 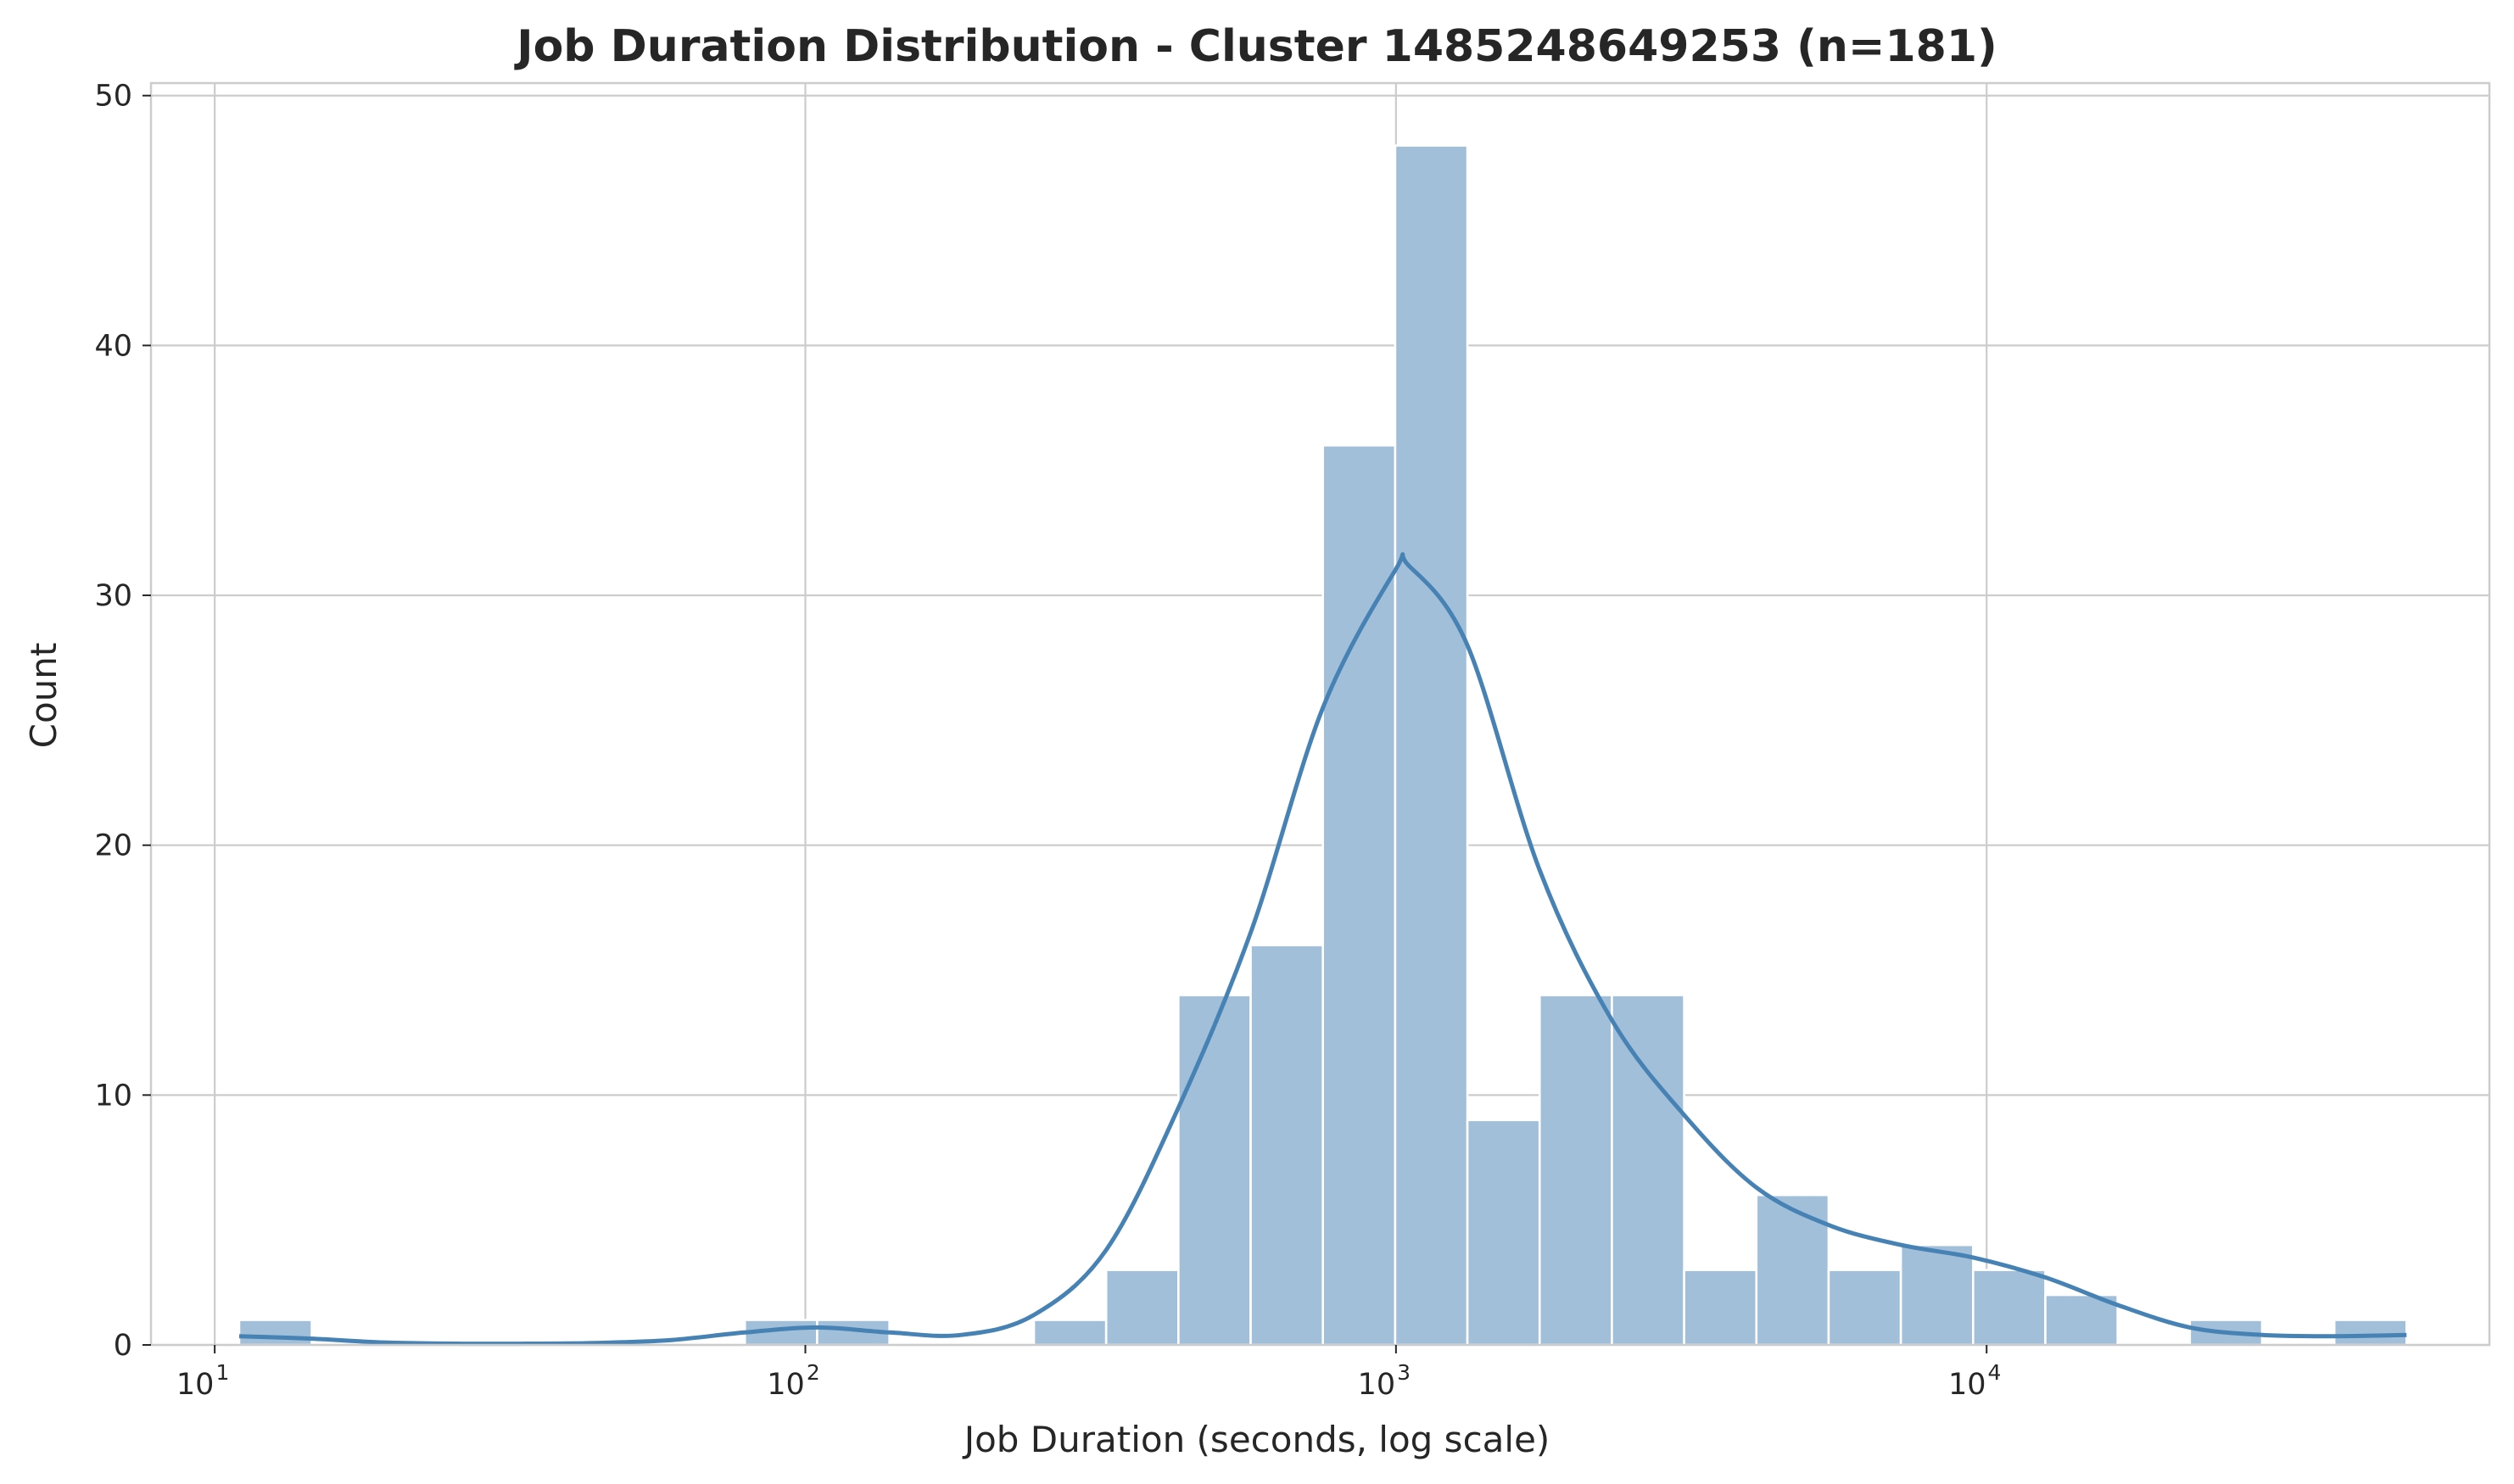 I want to click on y-tick-label: 40, so click(x=113, y=346).